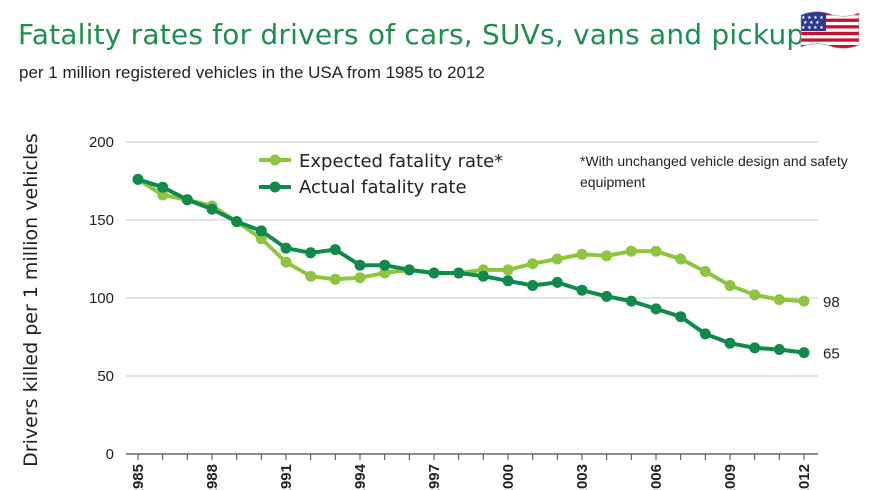 The width and height of the screenshot is (870, 490). I want to click on y-axis-label: Drivers killed per 1 million vehicles, so click(31, 300).